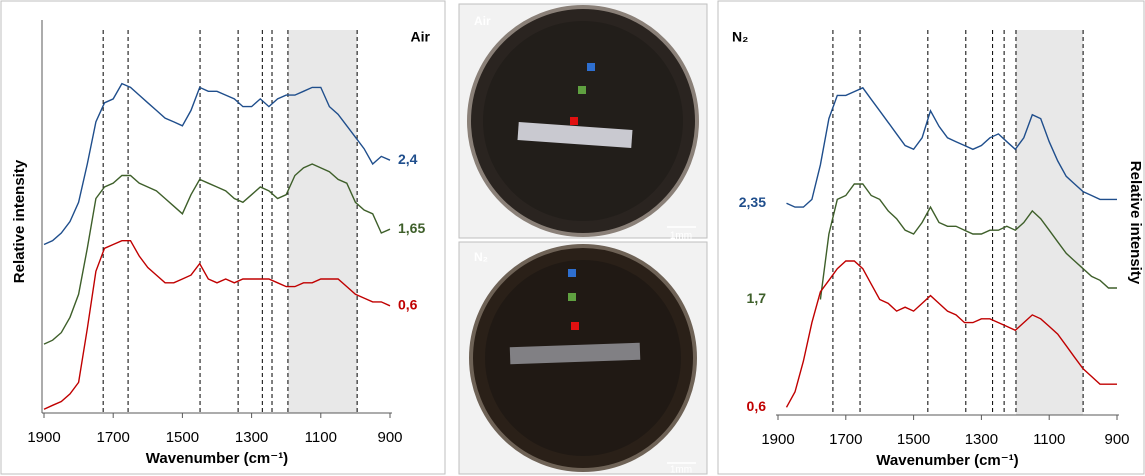 Image resolution: width=1145 pixels, height=476 pixels. What do you see at coordinates (740, 37) in the screenshot?
I see `chart-title: N₂` at bounding box center [740, 37].